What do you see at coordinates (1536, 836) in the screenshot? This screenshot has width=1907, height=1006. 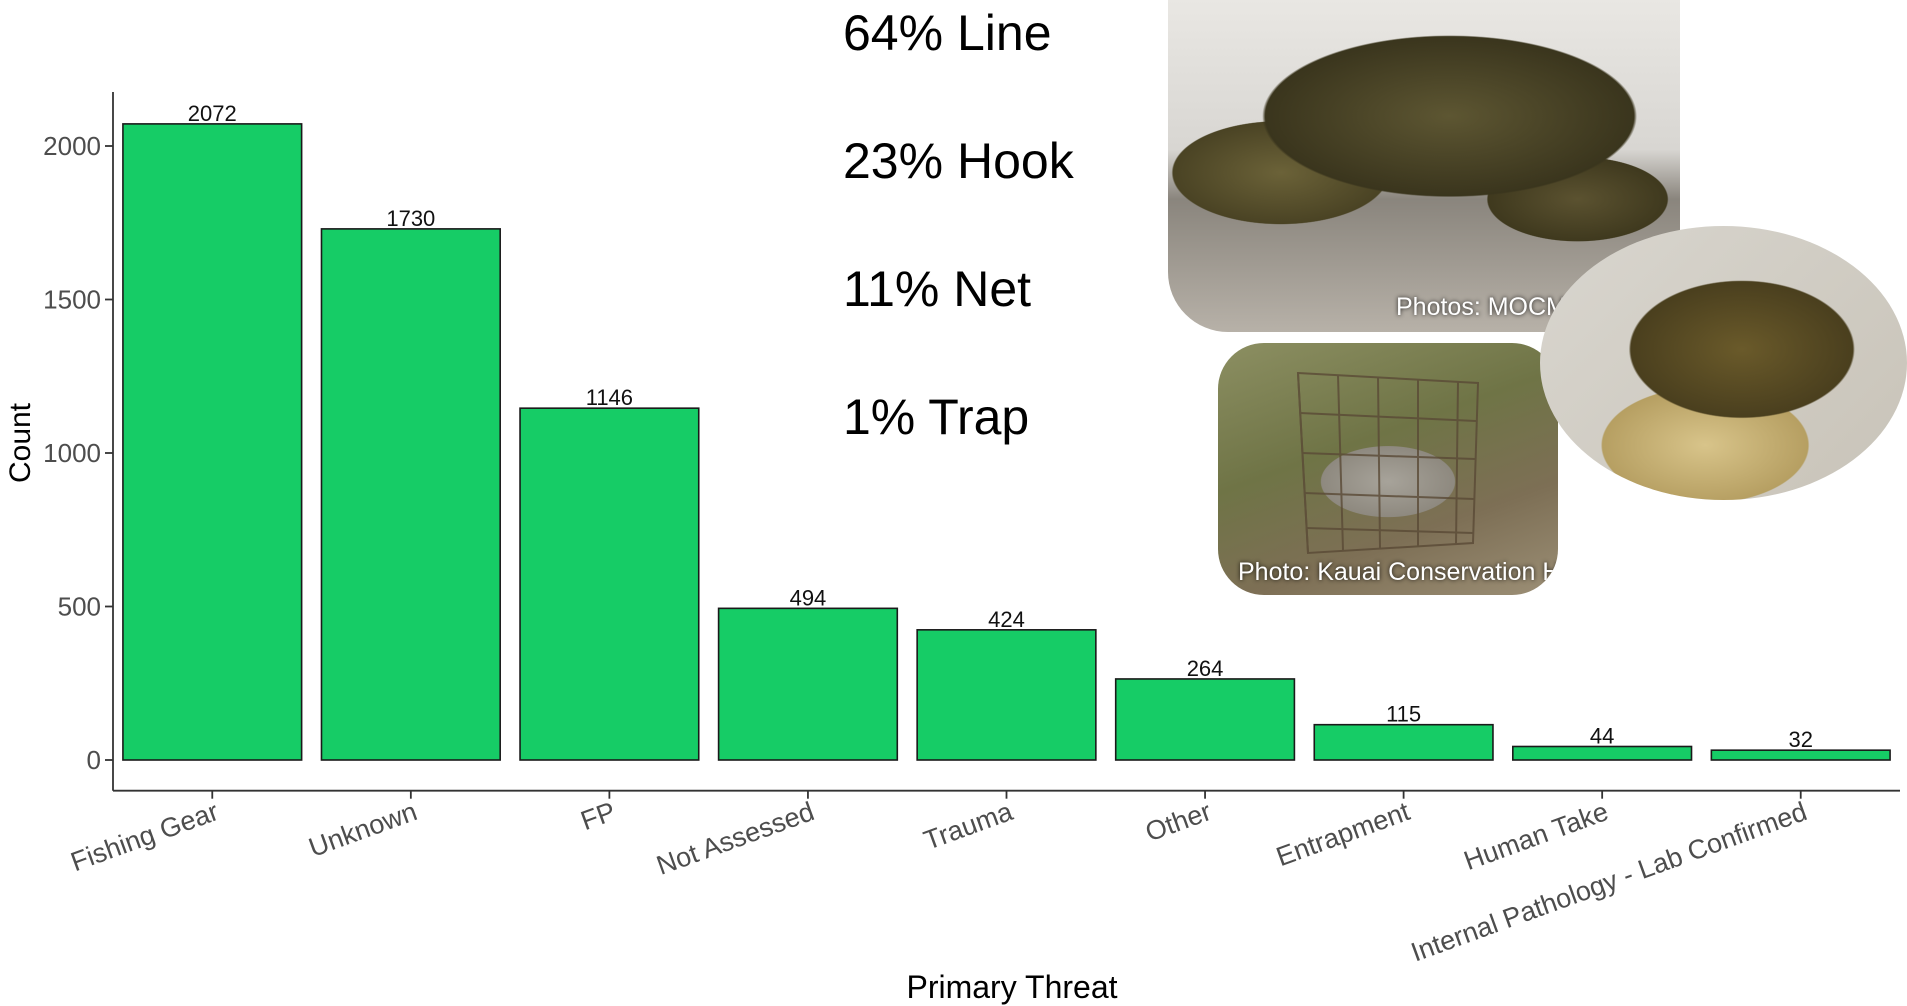 I see `x-tick-label: Human Take` at bounding box center [1536, 836].